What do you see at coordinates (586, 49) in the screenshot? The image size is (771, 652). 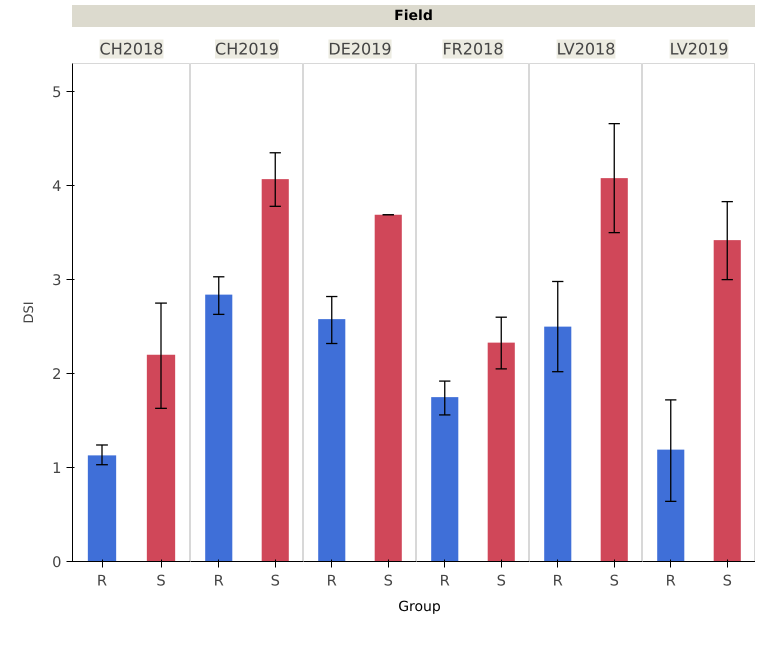 I see `chart-title: LV2018` at bounding box center [586, 49].